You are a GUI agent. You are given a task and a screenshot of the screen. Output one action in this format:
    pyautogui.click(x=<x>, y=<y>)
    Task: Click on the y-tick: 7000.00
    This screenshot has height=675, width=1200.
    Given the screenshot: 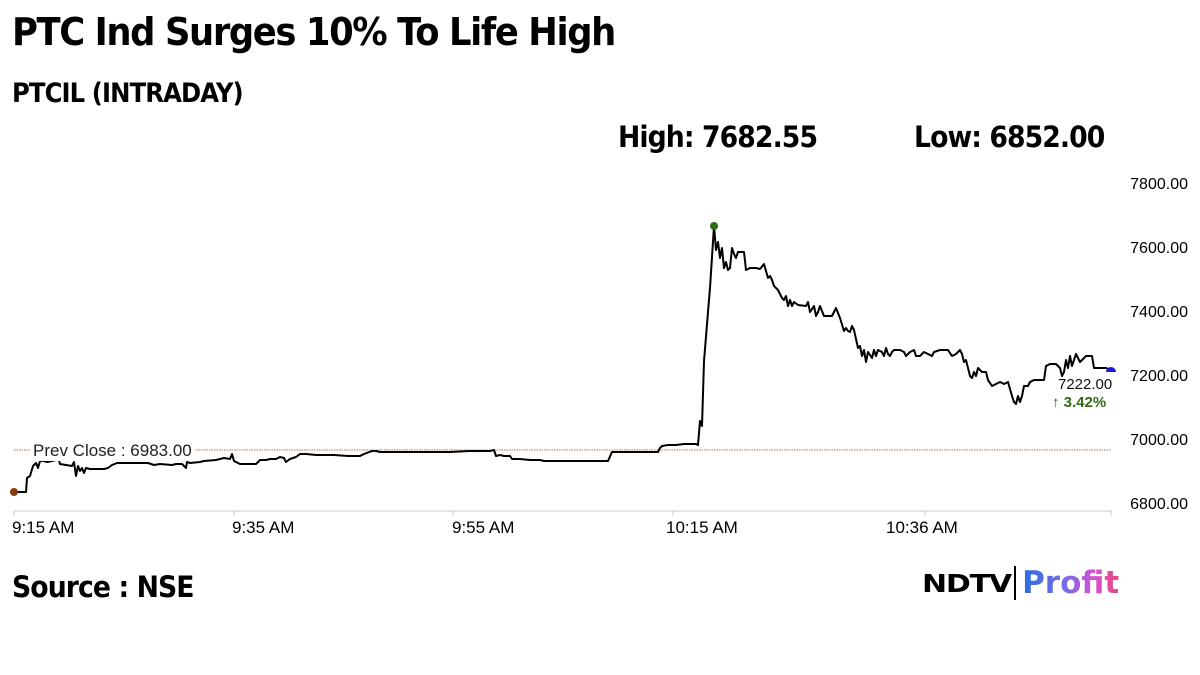 What is the action you would take?
    pyautogui.click(x=1159, y=440)
    